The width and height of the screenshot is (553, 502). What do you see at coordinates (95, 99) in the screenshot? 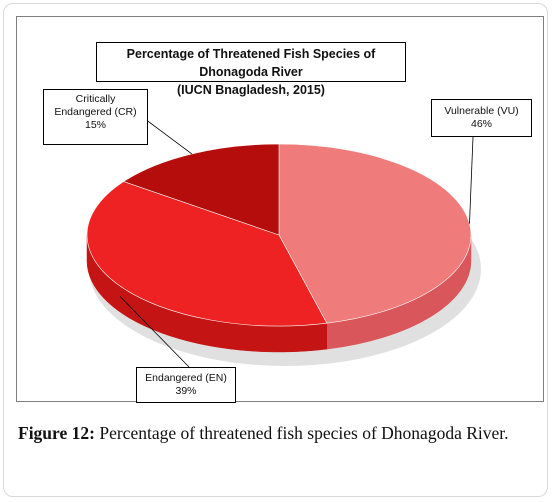
I see `slice-label-name: Critically` at bounding box center [95, 99].